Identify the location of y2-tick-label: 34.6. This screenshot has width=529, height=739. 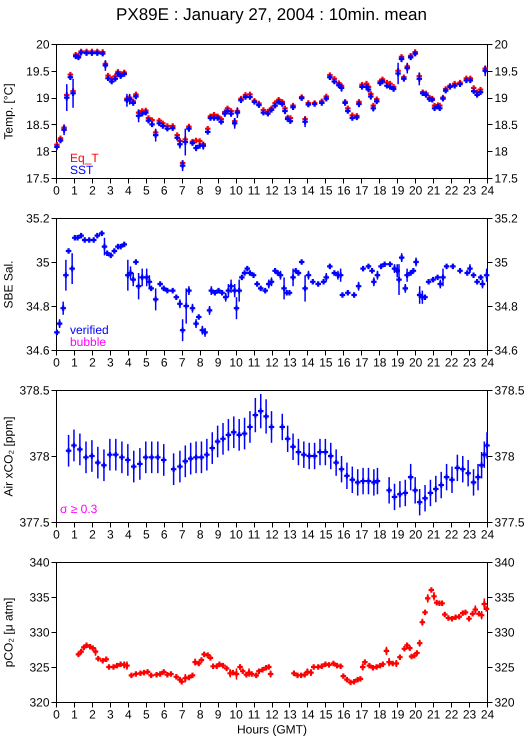
(506, 351).